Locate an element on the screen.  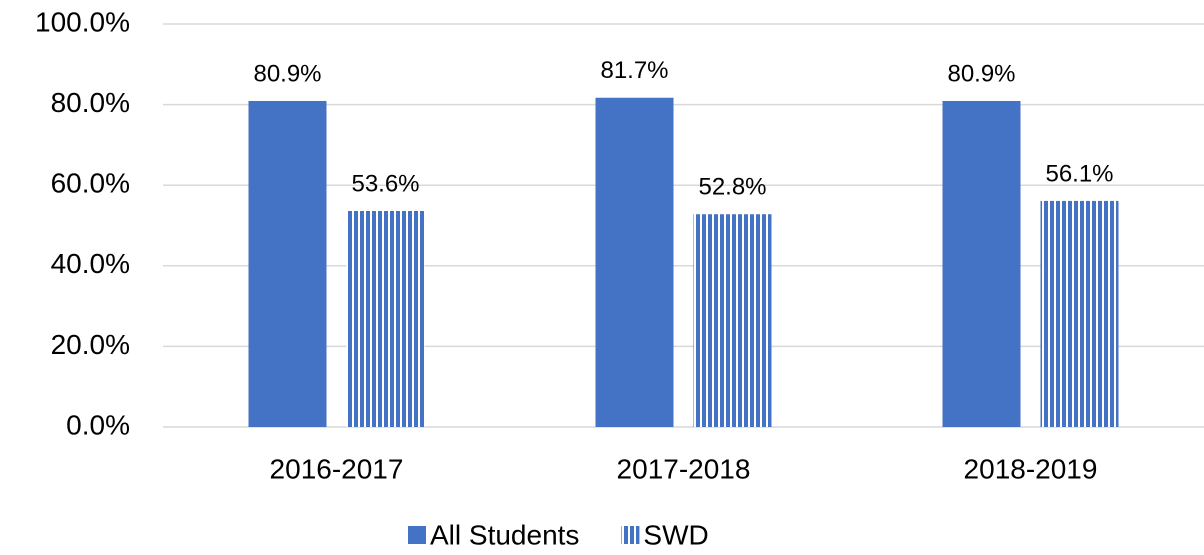
y-tick-label: 0.0% is located at coordinates (98, 424).